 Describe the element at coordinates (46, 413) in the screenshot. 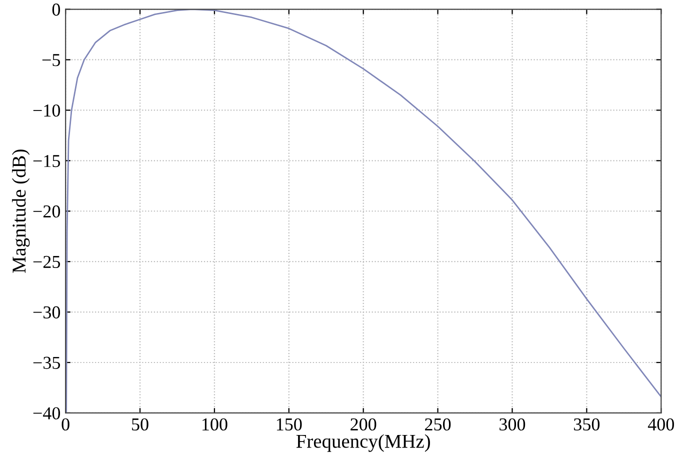

I see `y-tick-label: −40` at that location.